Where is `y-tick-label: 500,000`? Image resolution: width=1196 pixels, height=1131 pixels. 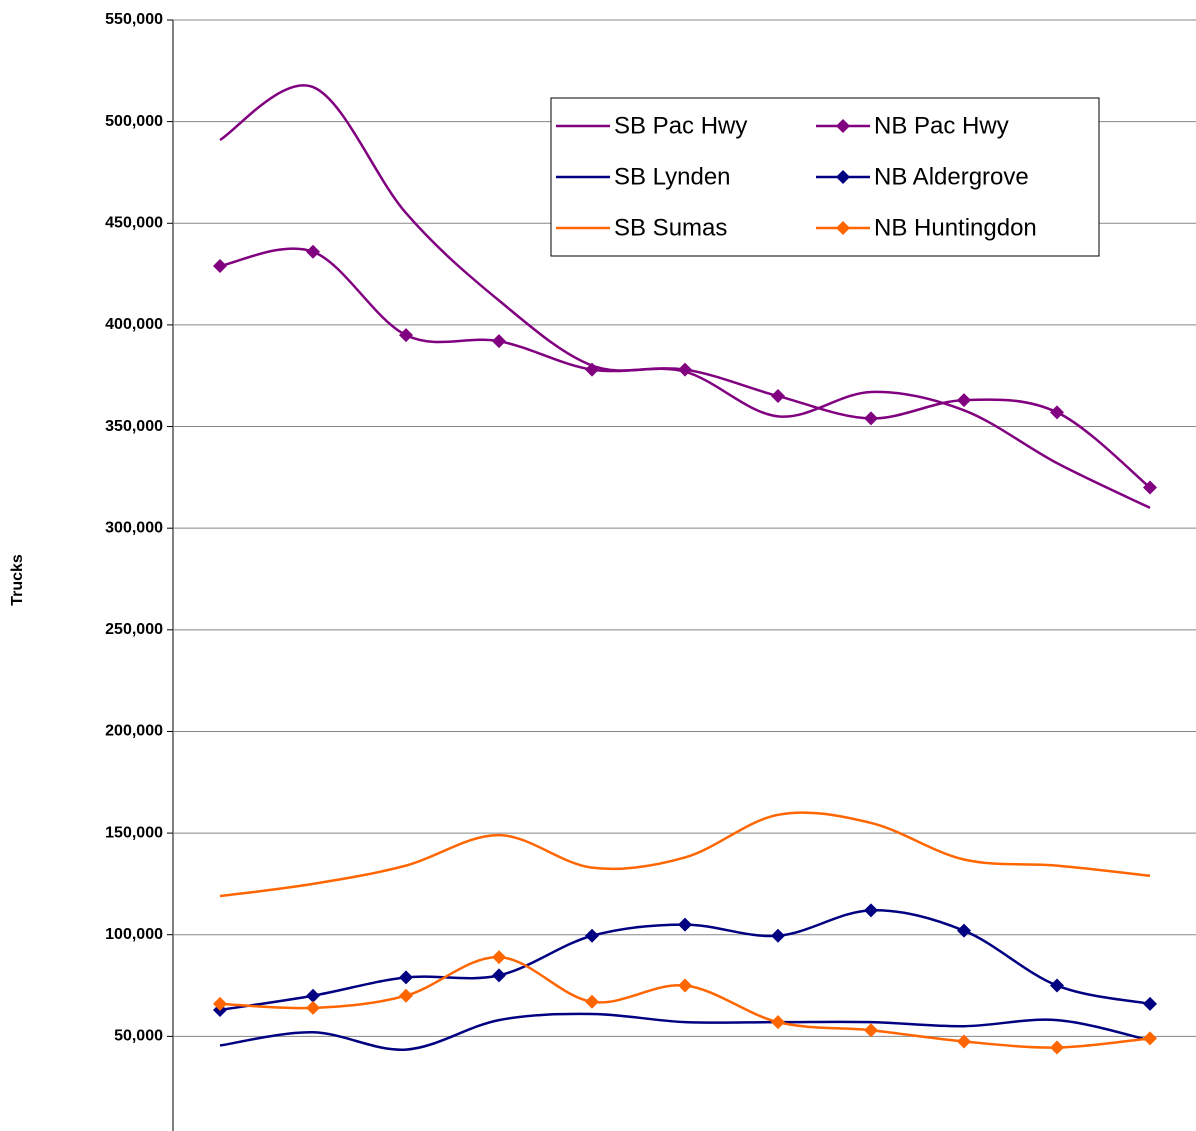 y-tick-label: 500,000 is located at coordinates (134, 121).